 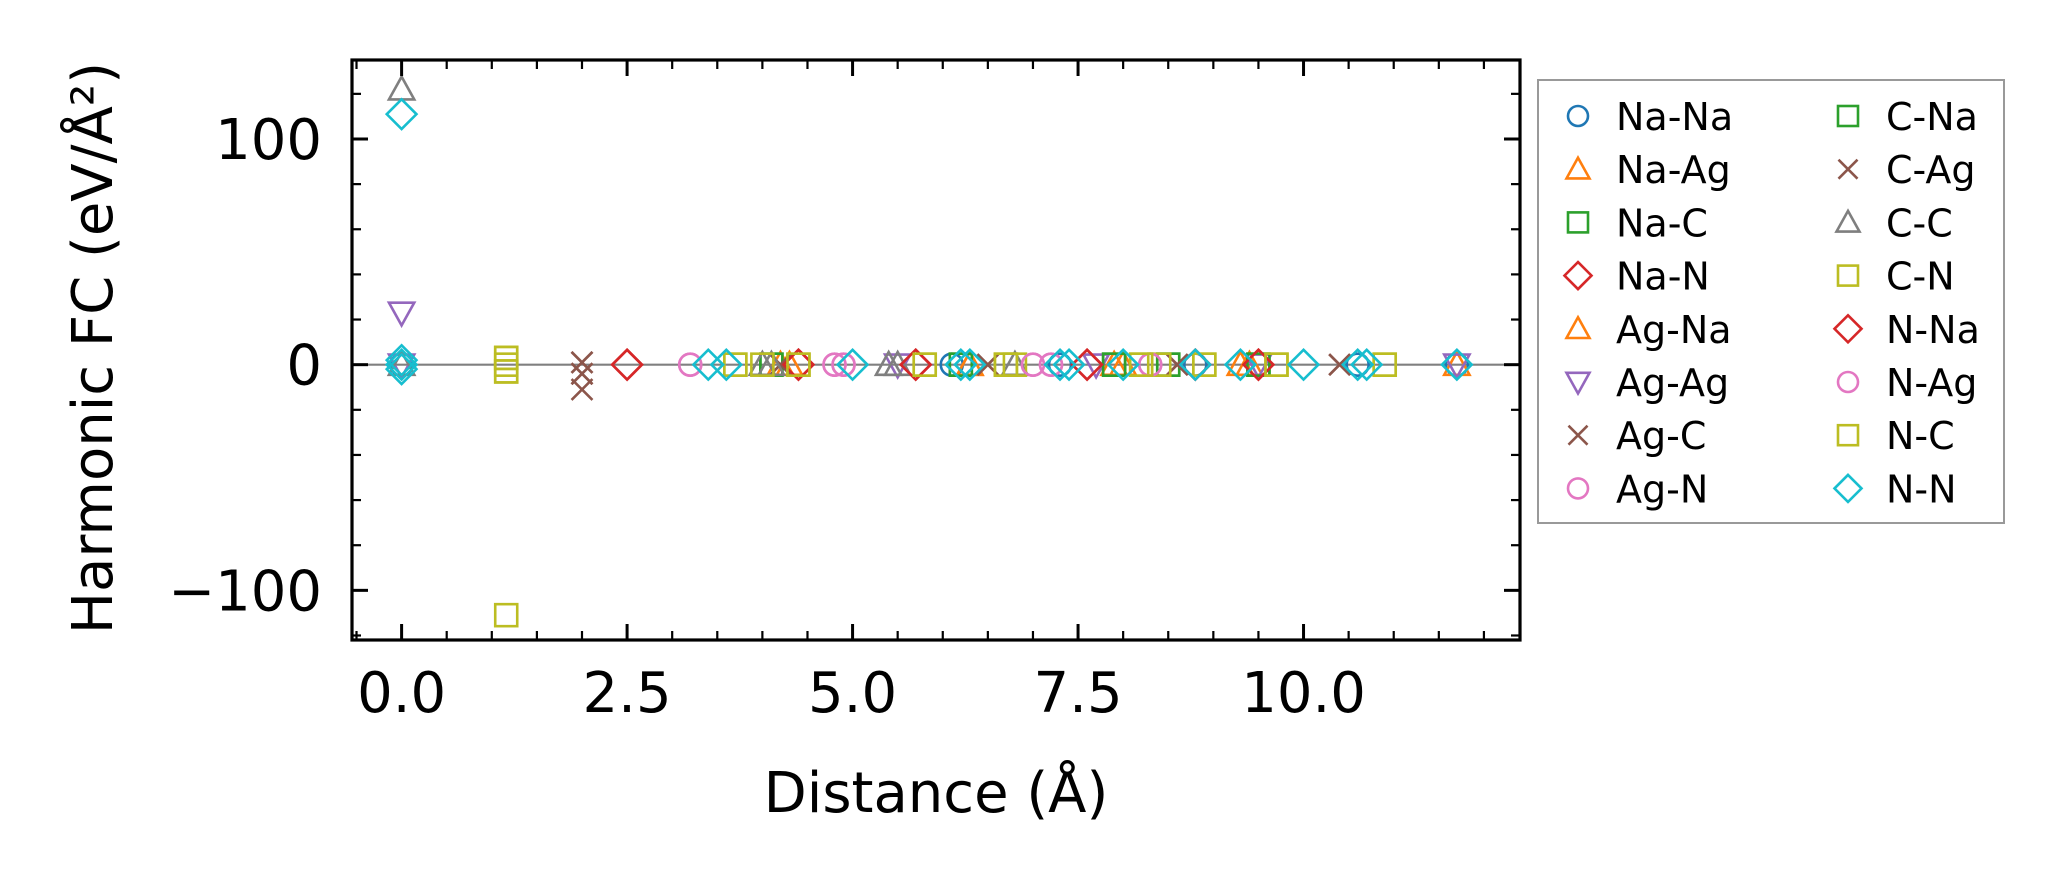 I want to click on legend-label: Na-Na, so click(x=1674, y=117).